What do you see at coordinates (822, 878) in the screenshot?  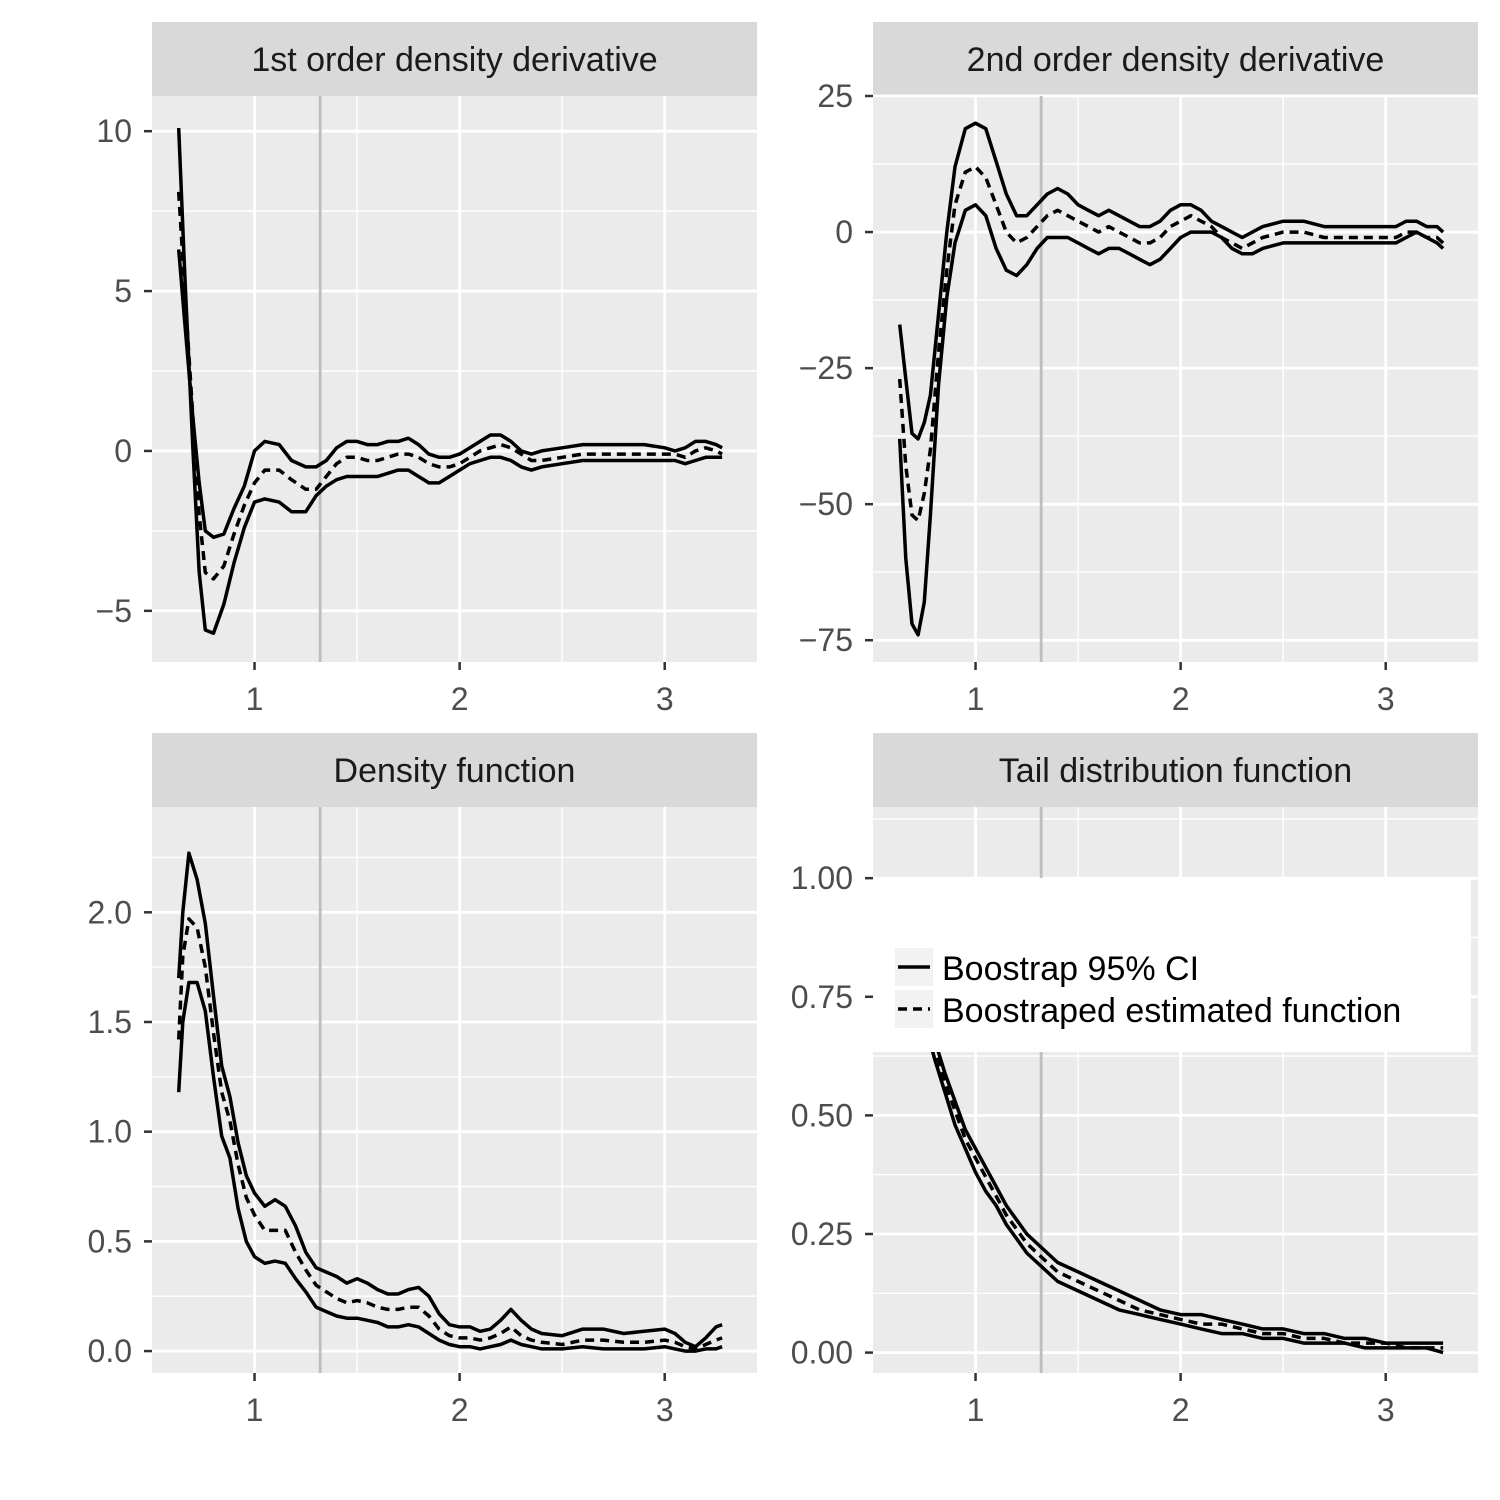 I see `y-tick-label: 1.00` at bounding box center [822, 878].